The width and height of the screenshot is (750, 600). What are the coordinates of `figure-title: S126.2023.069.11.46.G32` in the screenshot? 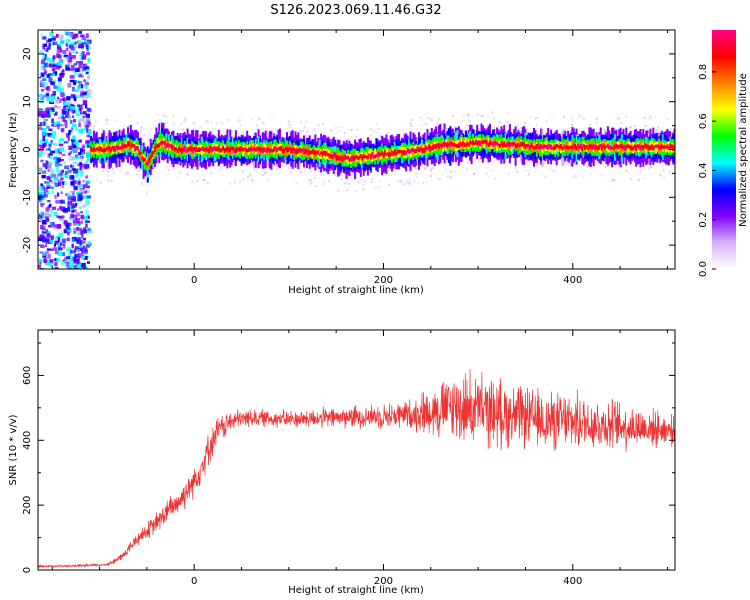 It's located at (355, 10).